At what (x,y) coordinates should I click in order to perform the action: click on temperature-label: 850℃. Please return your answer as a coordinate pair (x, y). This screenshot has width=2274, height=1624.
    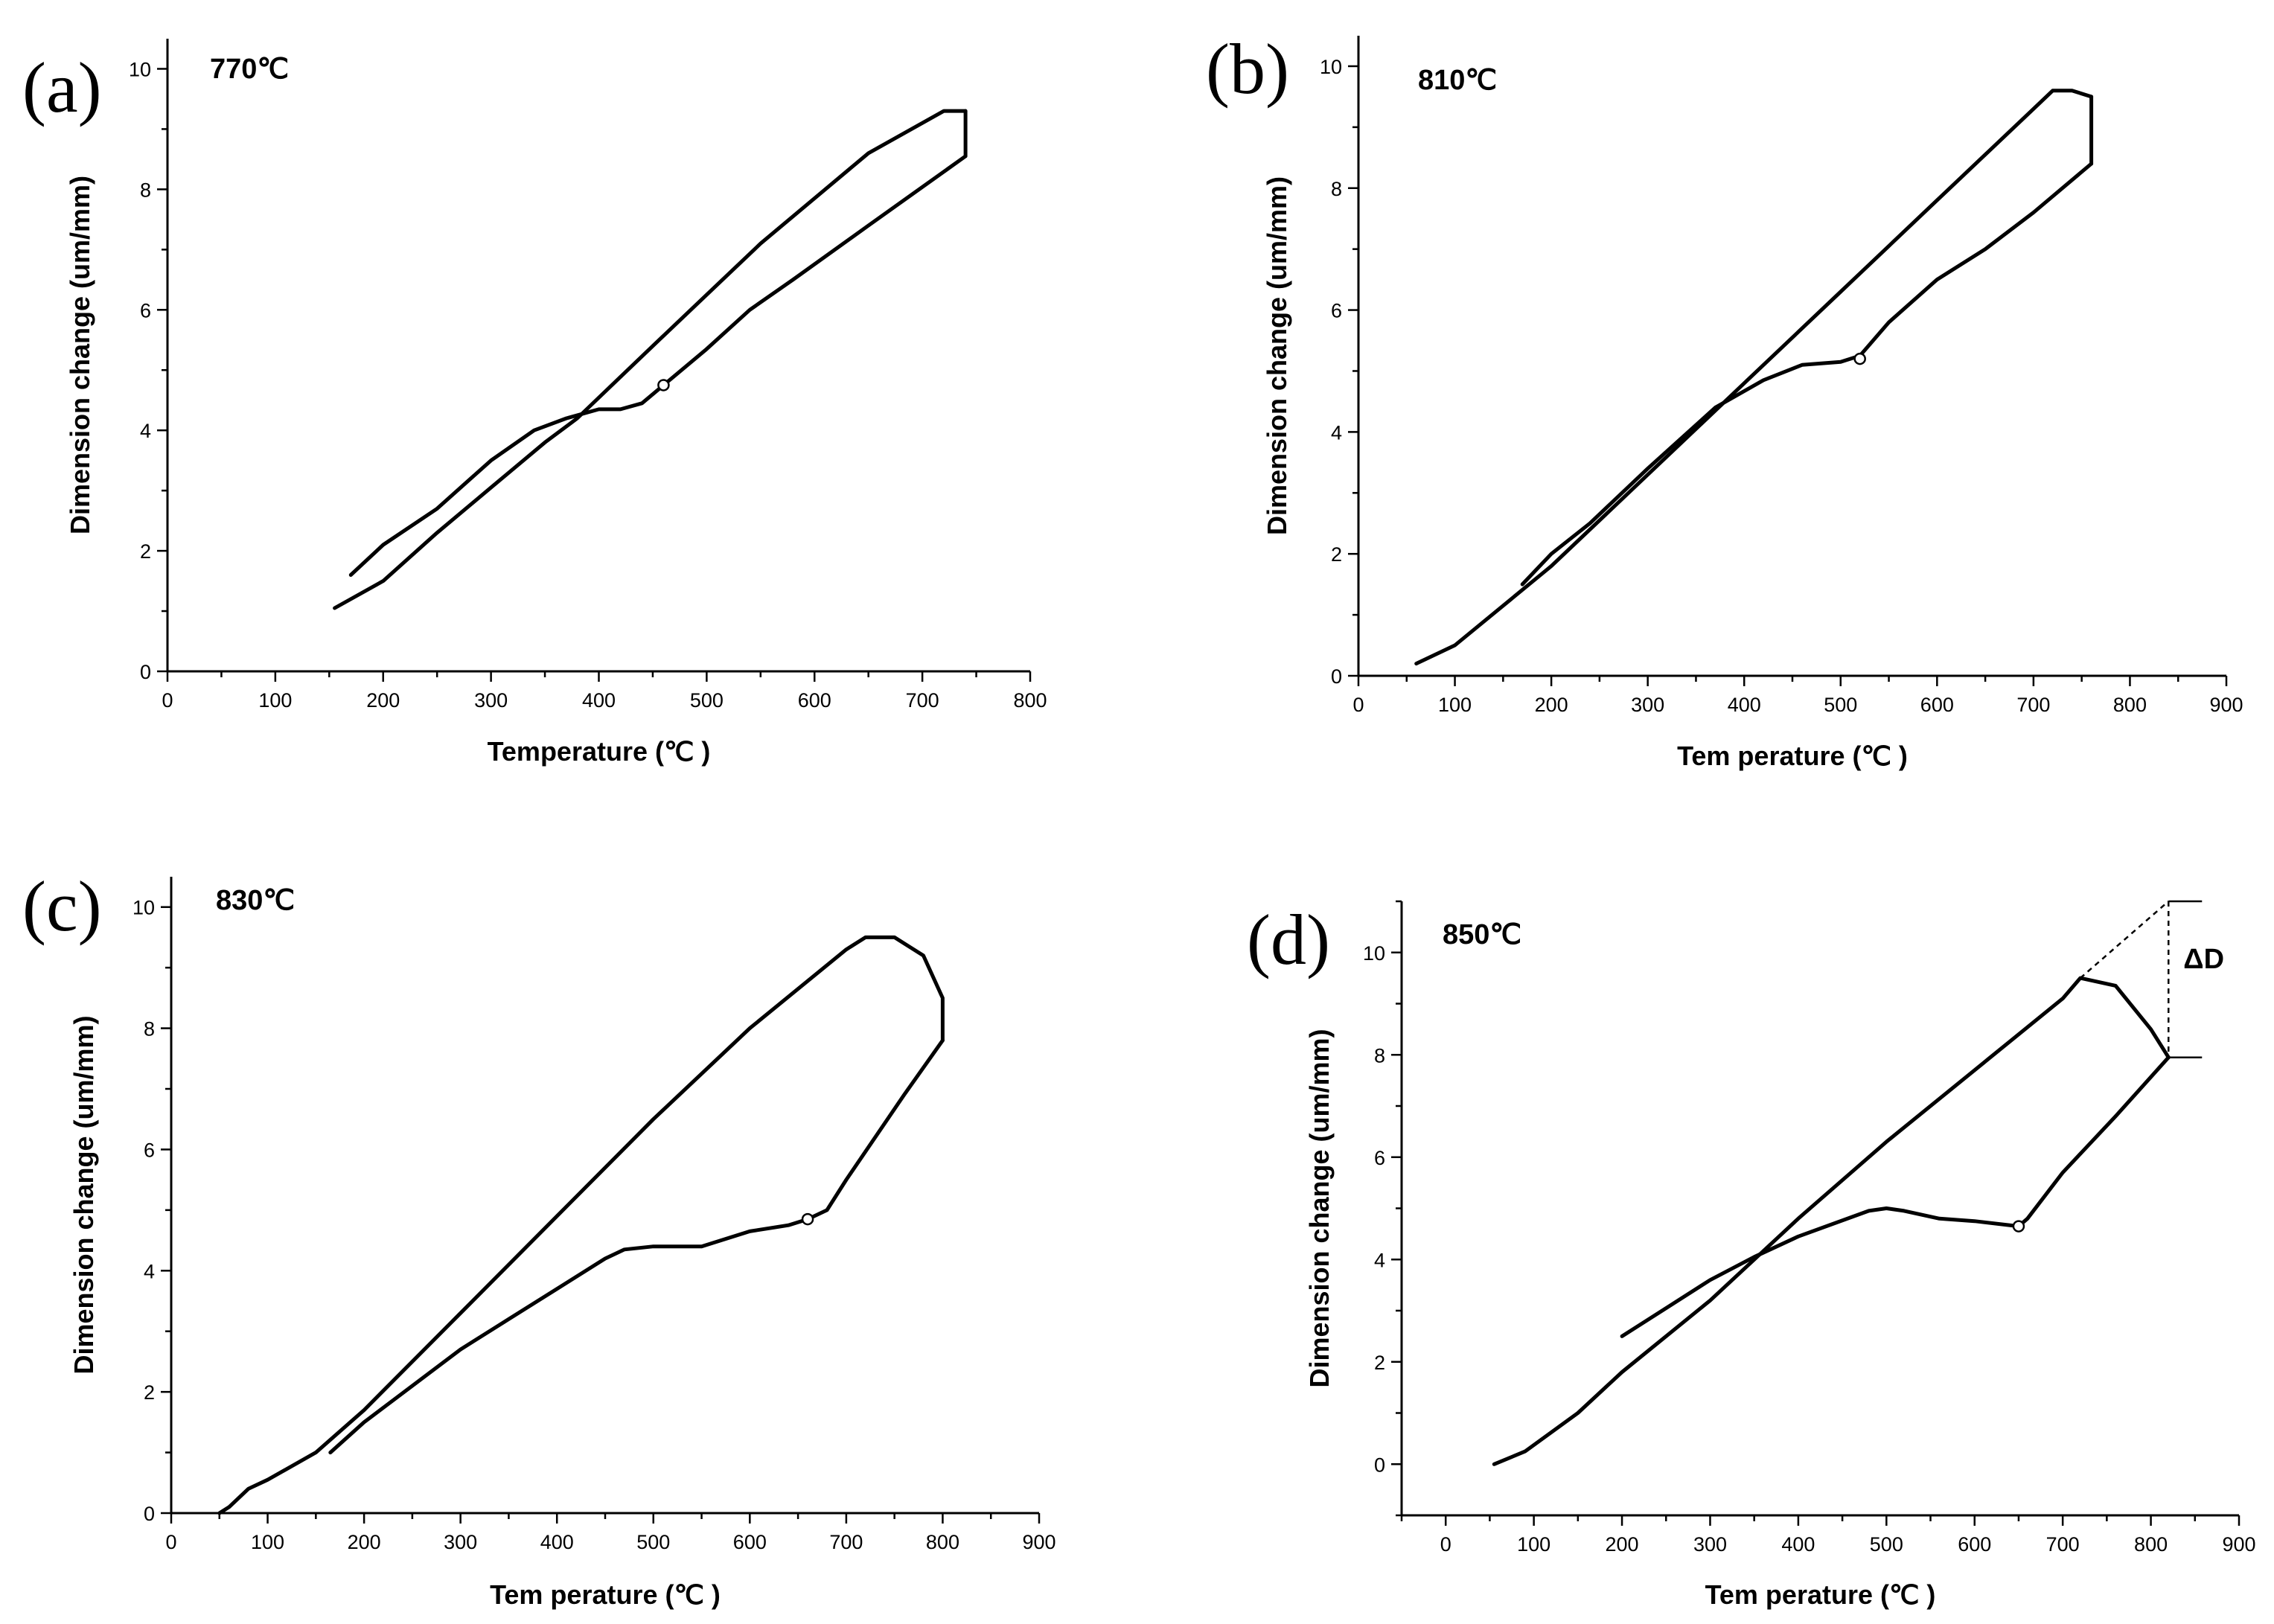
    Looking at the image, I should click on (1482, 934).